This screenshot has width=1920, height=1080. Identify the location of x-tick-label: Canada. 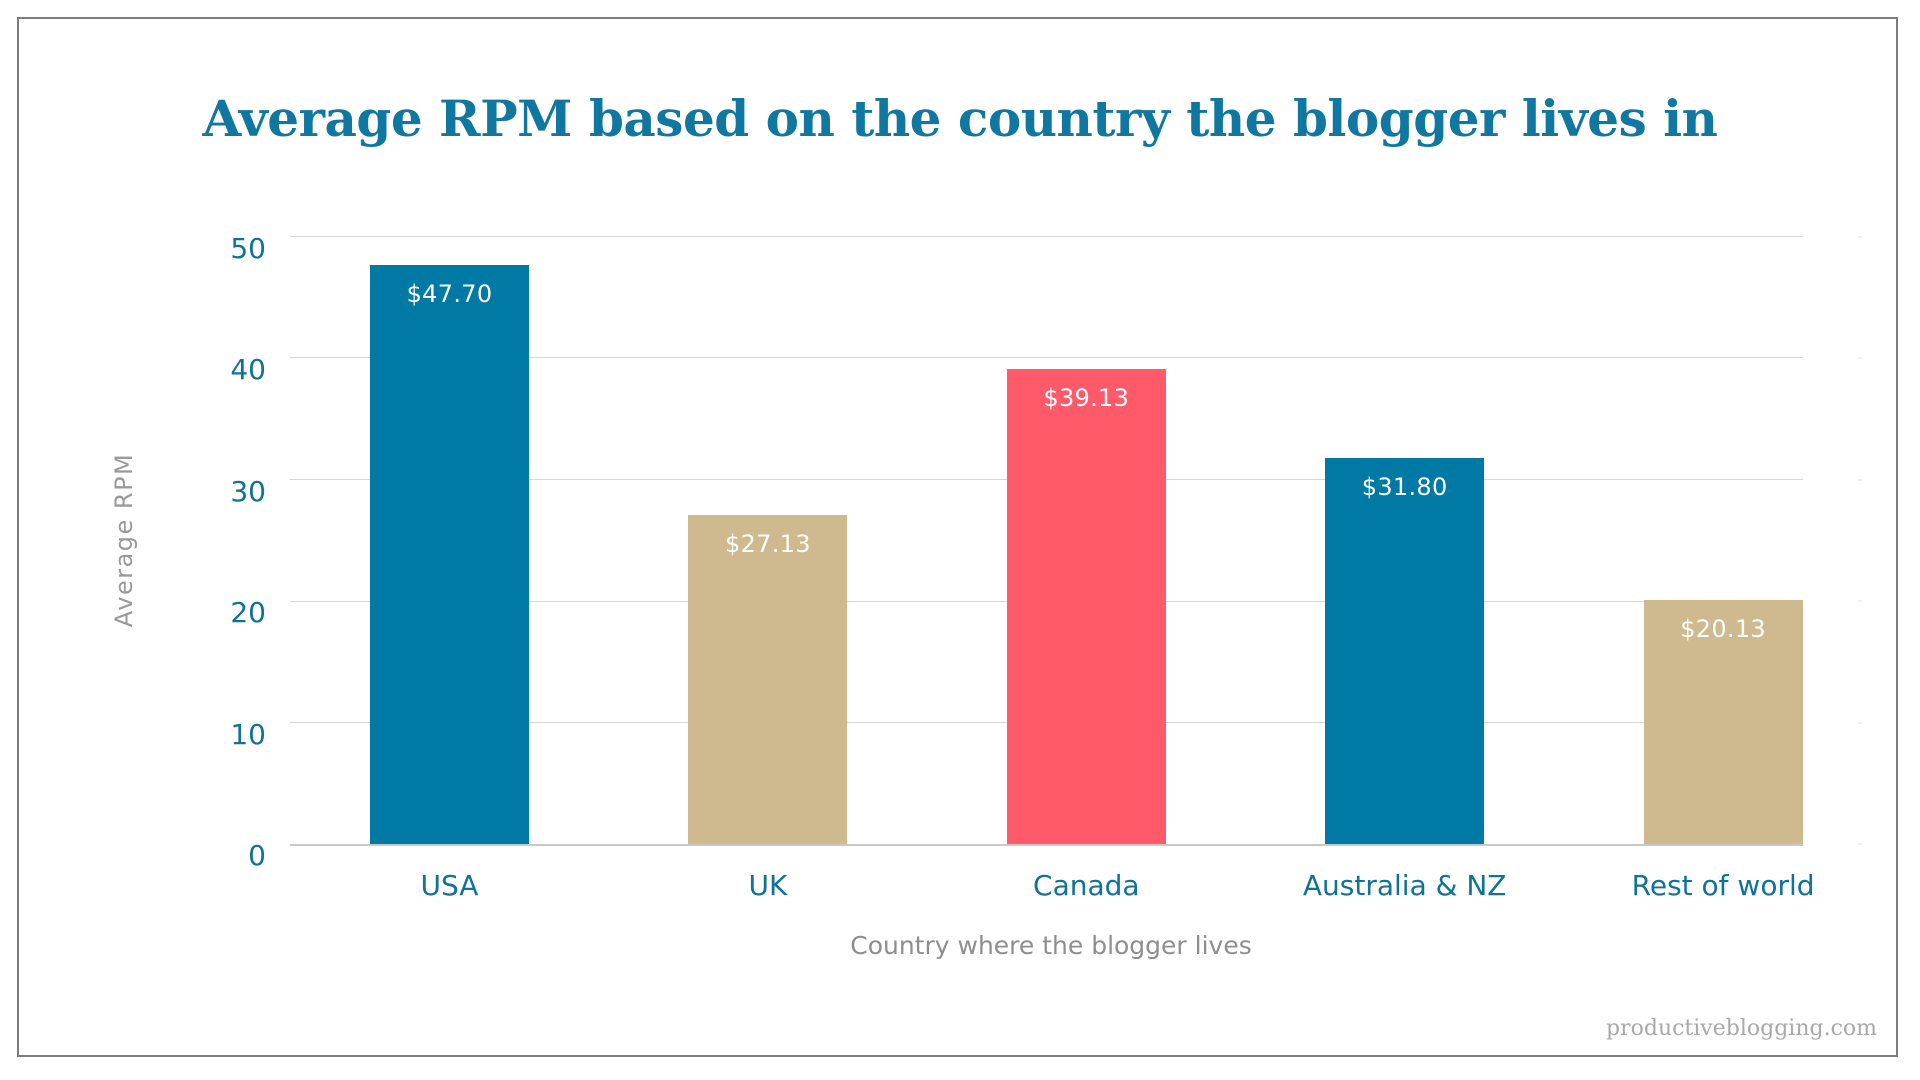
(1086, 885).